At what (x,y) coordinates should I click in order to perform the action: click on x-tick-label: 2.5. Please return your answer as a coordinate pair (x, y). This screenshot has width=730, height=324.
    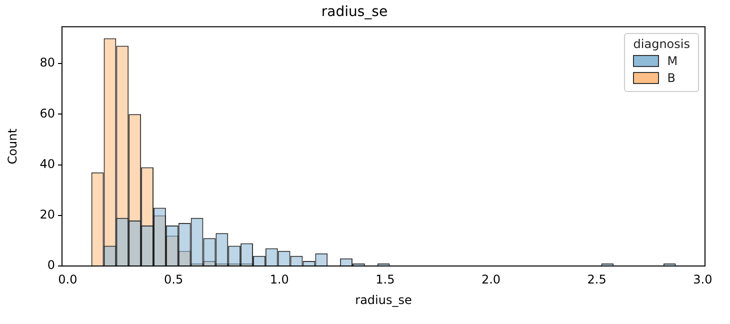
    Looking at the image, I should click on (596, 279).